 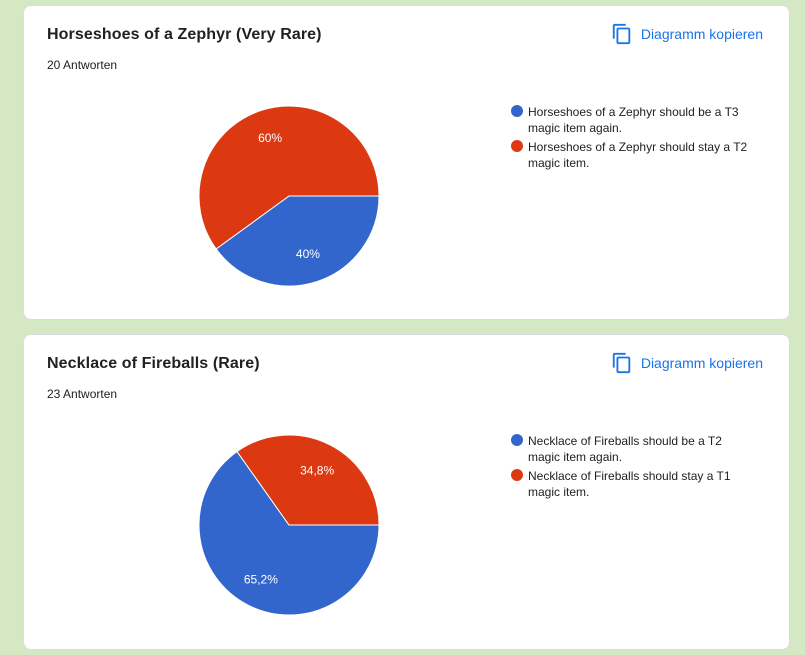 I want to click on pie-chart: 65,2% 34,8%, so click(x=289, y=525).